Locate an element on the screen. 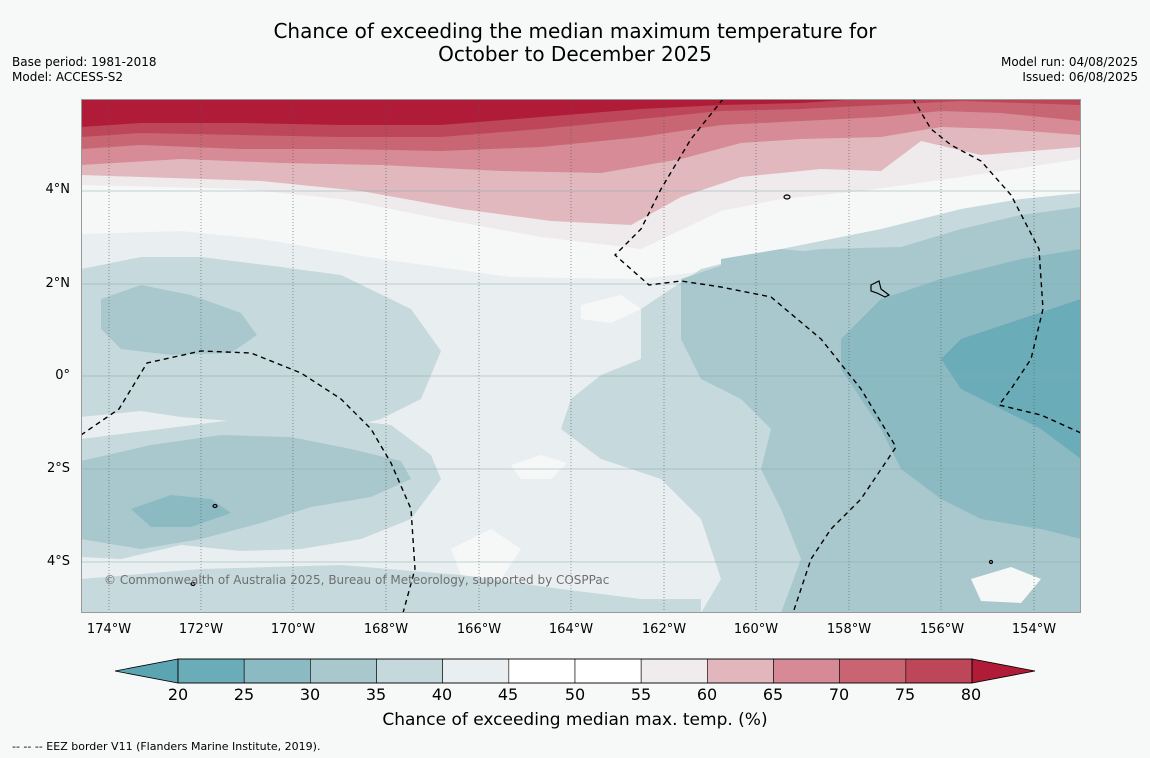  colorbar-tick-80: 80 is located at coordinates (971, 694).